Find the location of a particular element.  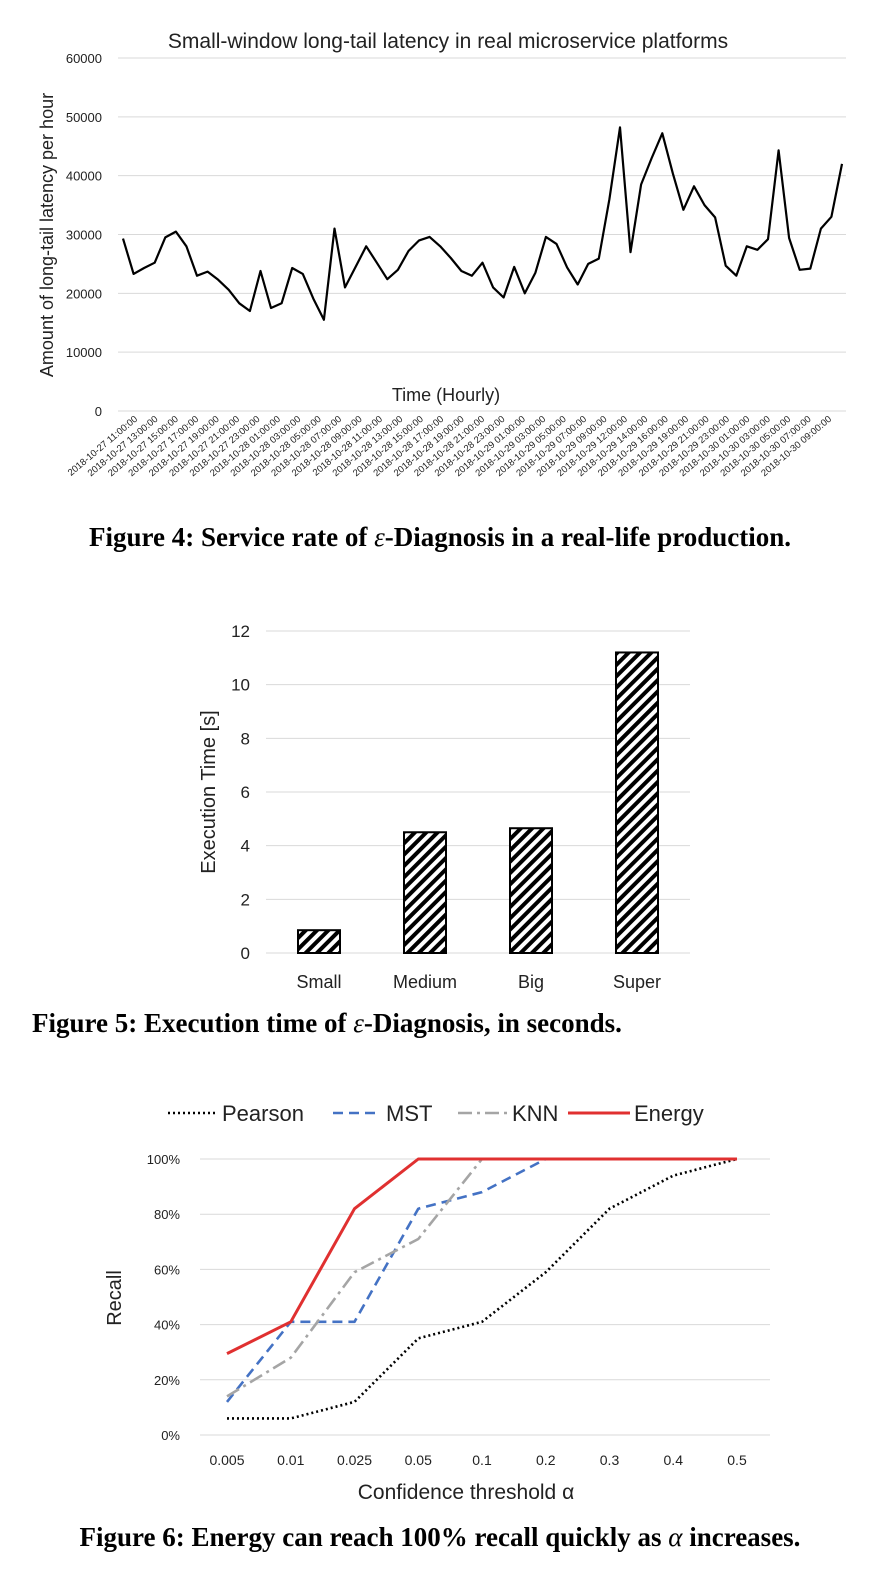

y-tick-label: 20000 is located at coordinates (84, 293).